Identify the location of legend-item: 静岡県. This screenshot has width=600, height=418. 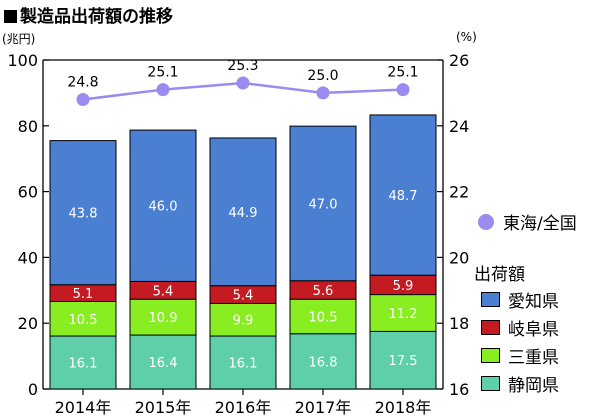
(520, 385).